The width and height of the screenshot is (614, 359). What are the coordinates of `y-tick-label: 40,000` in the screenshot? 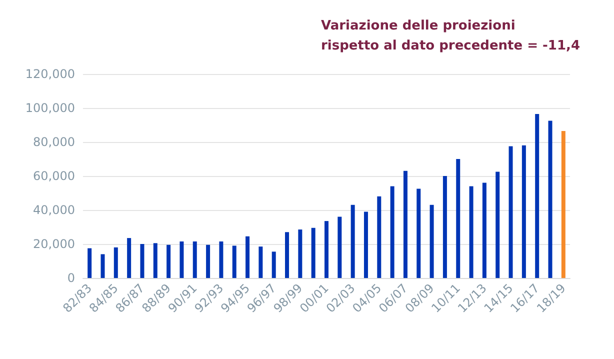 It's located at (54, 210).